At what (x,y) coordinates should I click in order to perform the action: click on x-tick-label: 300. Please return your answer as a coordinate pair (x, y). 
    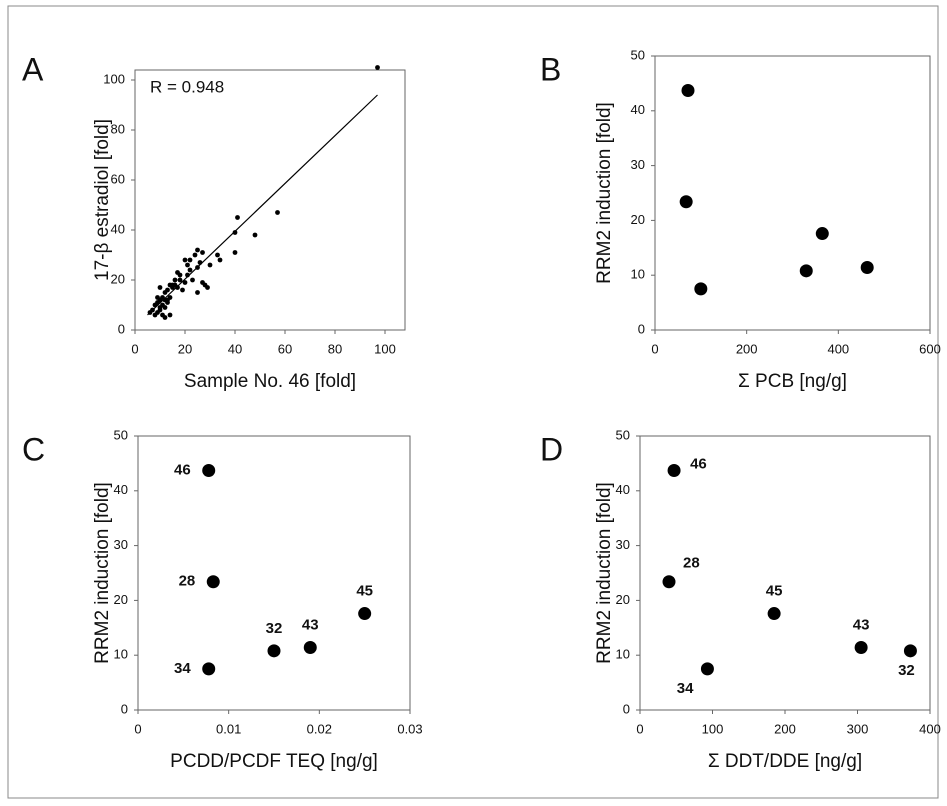
    Looking at the image, I should click on (858, 728).